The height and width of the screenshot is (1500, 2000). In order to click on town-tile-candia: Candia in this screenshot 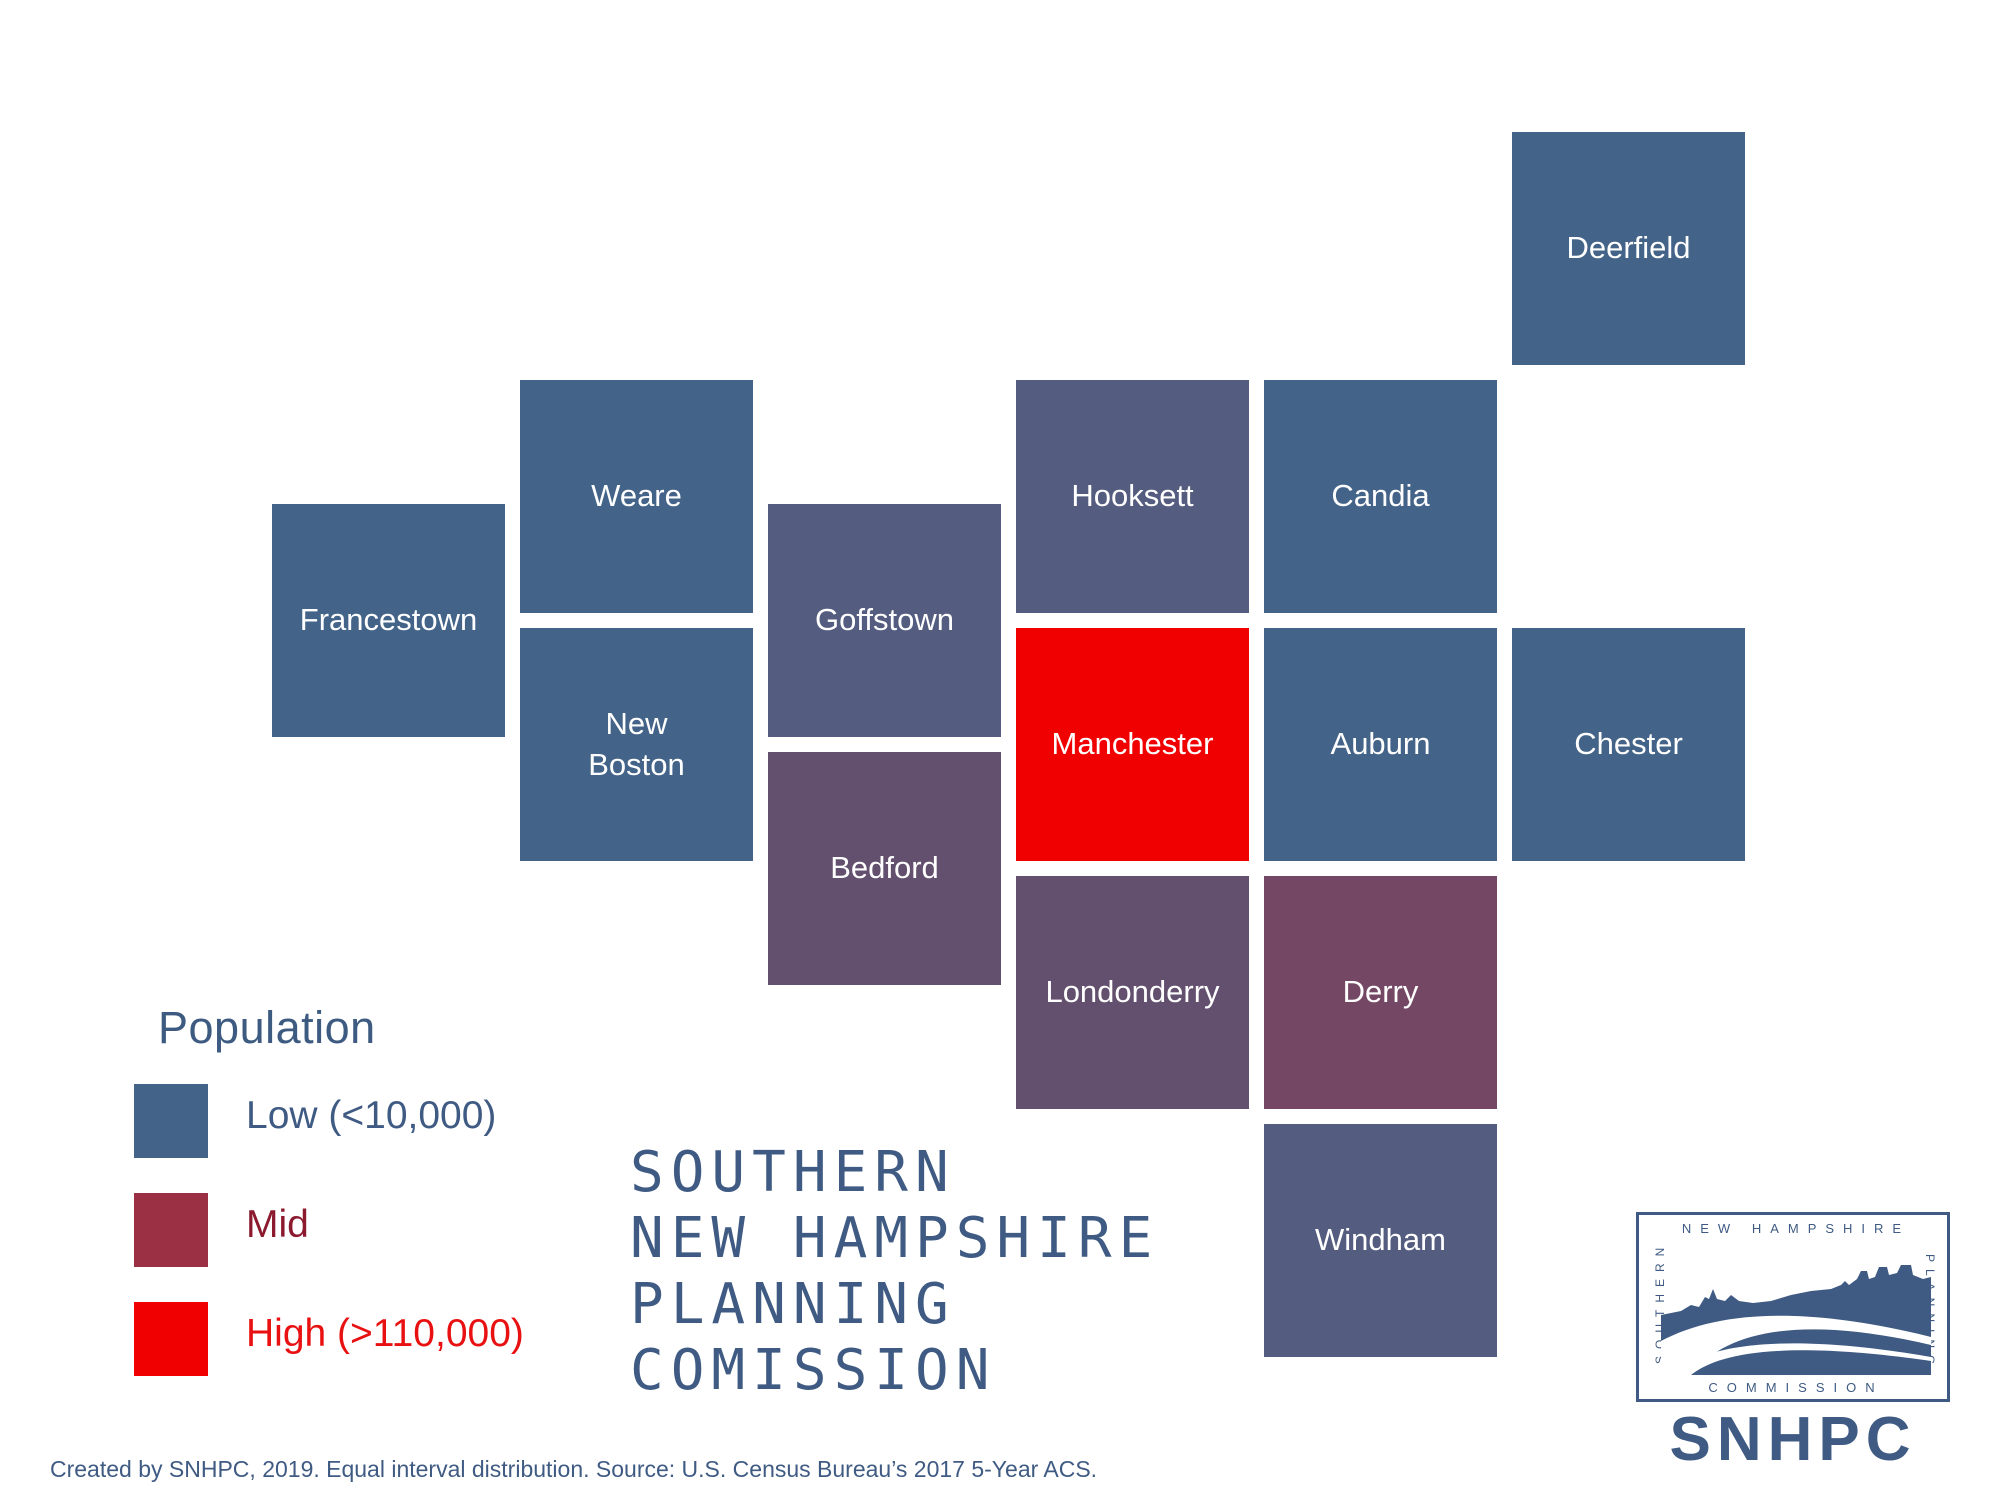, I will do `click(1380, 496)`.